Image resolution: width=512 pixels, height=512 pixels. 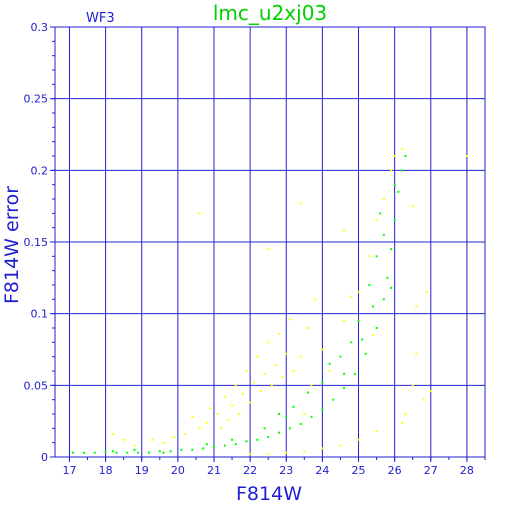 I want to click on chart-title: lmc_u2xj03, so click(x=270, y=13).